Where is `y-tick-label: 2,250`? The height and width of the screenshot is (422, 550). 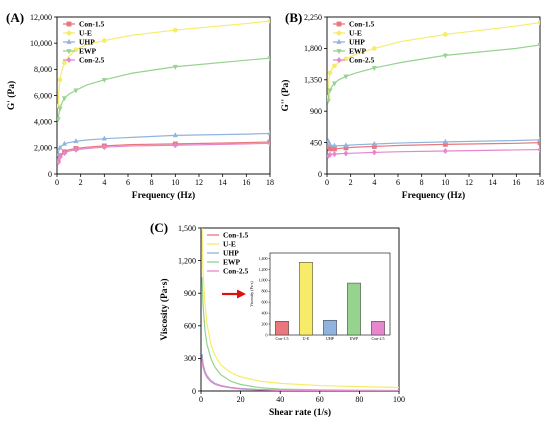 y-tick-label: 2,250 is located at coordinates (313, 17).